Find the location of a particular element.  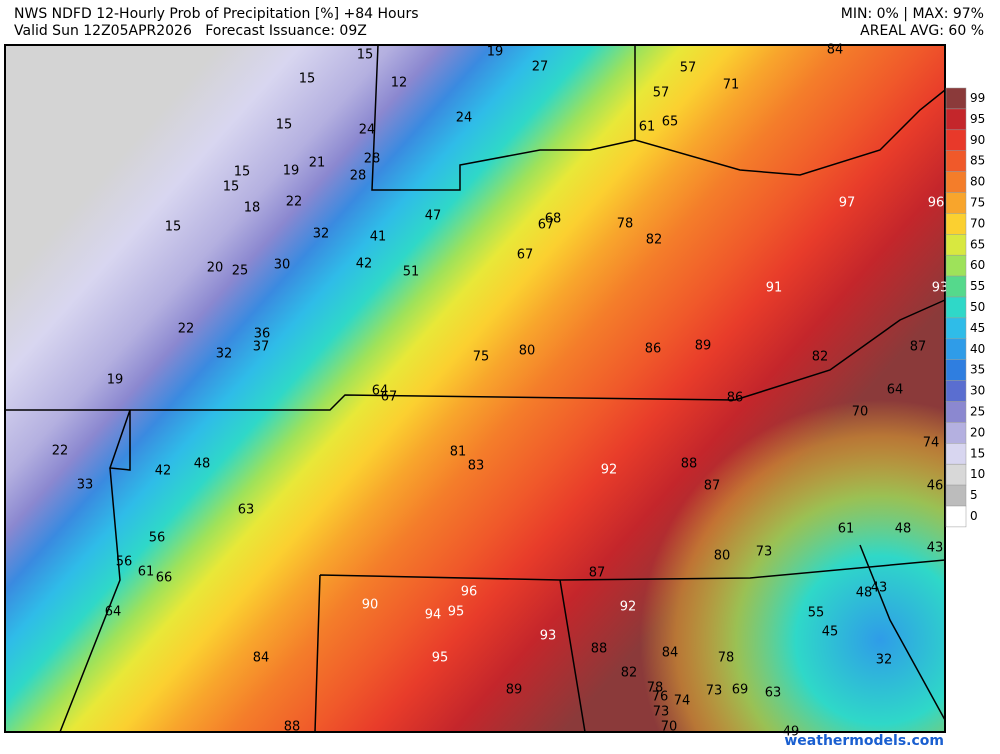

colorbar-label: 0 is located at coordinates (974, 516).